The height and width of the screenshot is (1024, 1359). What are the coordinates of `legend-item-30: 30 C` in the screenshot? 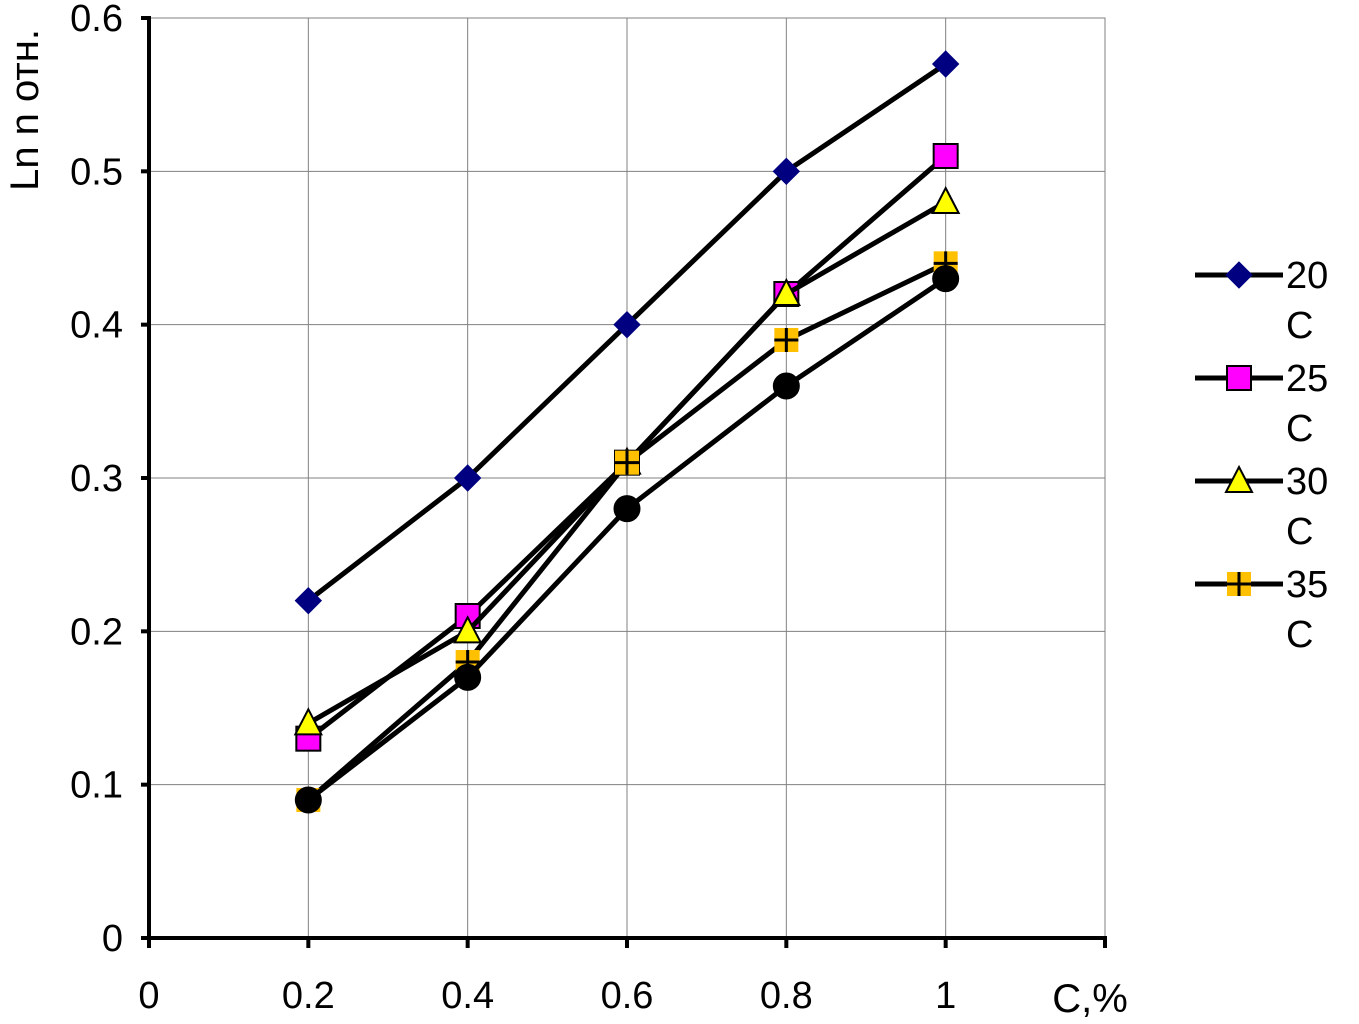 It's located at (1261, 507).